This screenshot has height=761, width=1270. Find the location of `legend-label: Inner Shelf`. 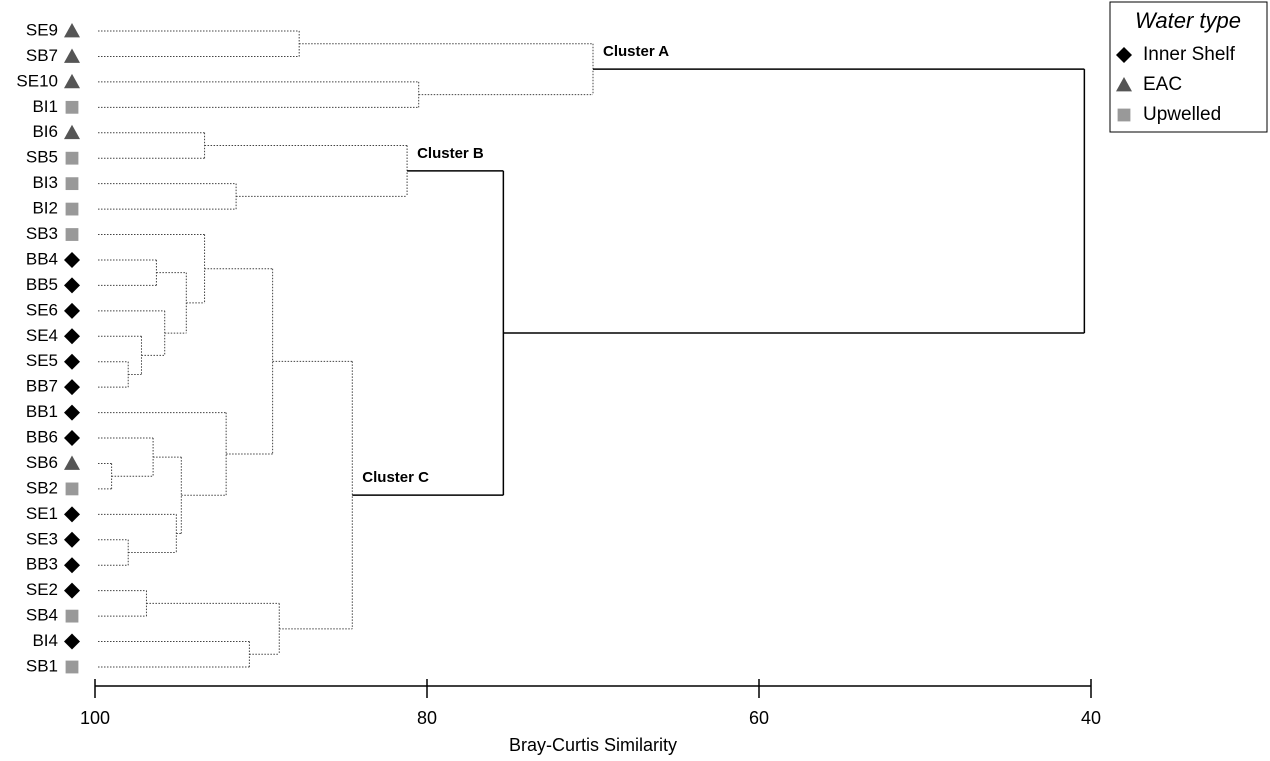

legend-label: Inner Shelf is located at coordinates (1189, 54).